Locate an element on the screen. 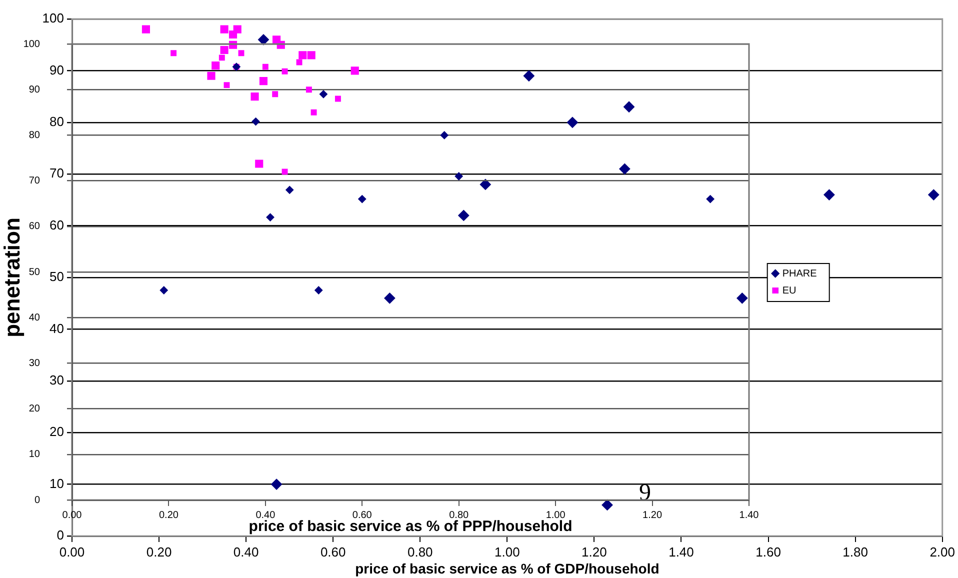 Image resolution: width=958 pixels, height=578 pixels. x-axis-title: price of basic service as % of PPP/household is located at coordinates (410, 527).